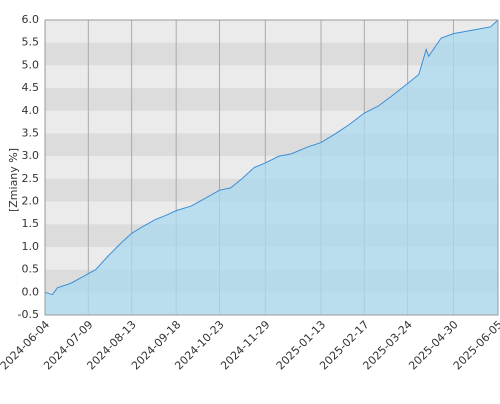 The image size is (500, 404). I want to click on y-tick-label: 5.0, so click(31, 64).